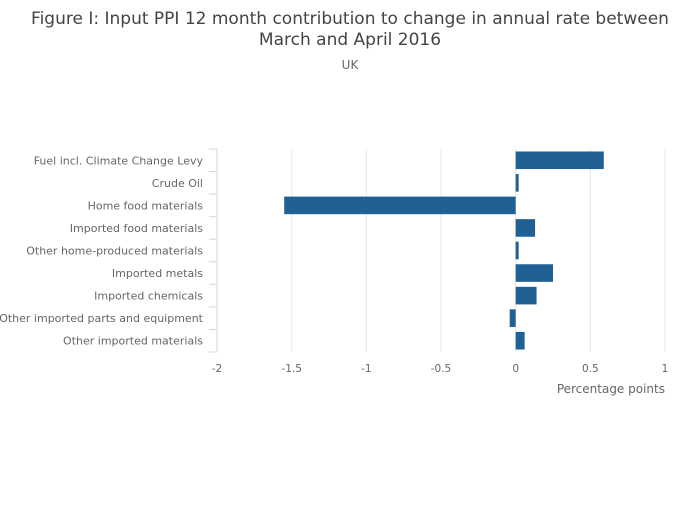  What do you see at coordinates (366, 369) in the screenshot?
I see `x-tick-label: -1` at bounding box center [366, 369].